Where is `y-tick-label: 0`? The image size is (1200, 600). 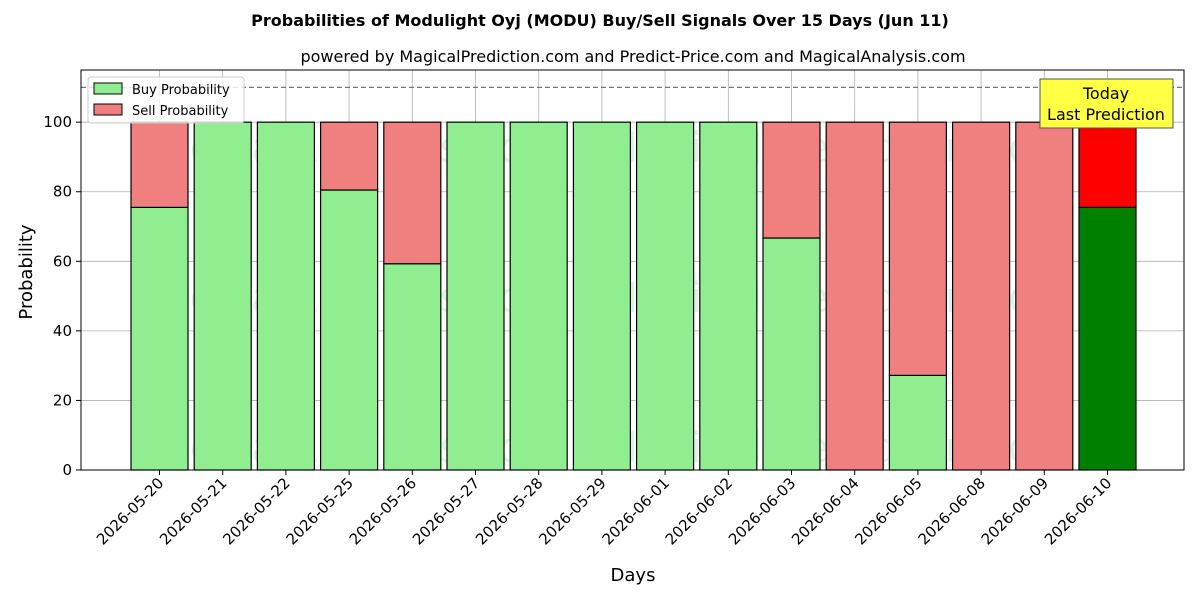 y-tick-label: 0 is located at coordinates (67, 470).